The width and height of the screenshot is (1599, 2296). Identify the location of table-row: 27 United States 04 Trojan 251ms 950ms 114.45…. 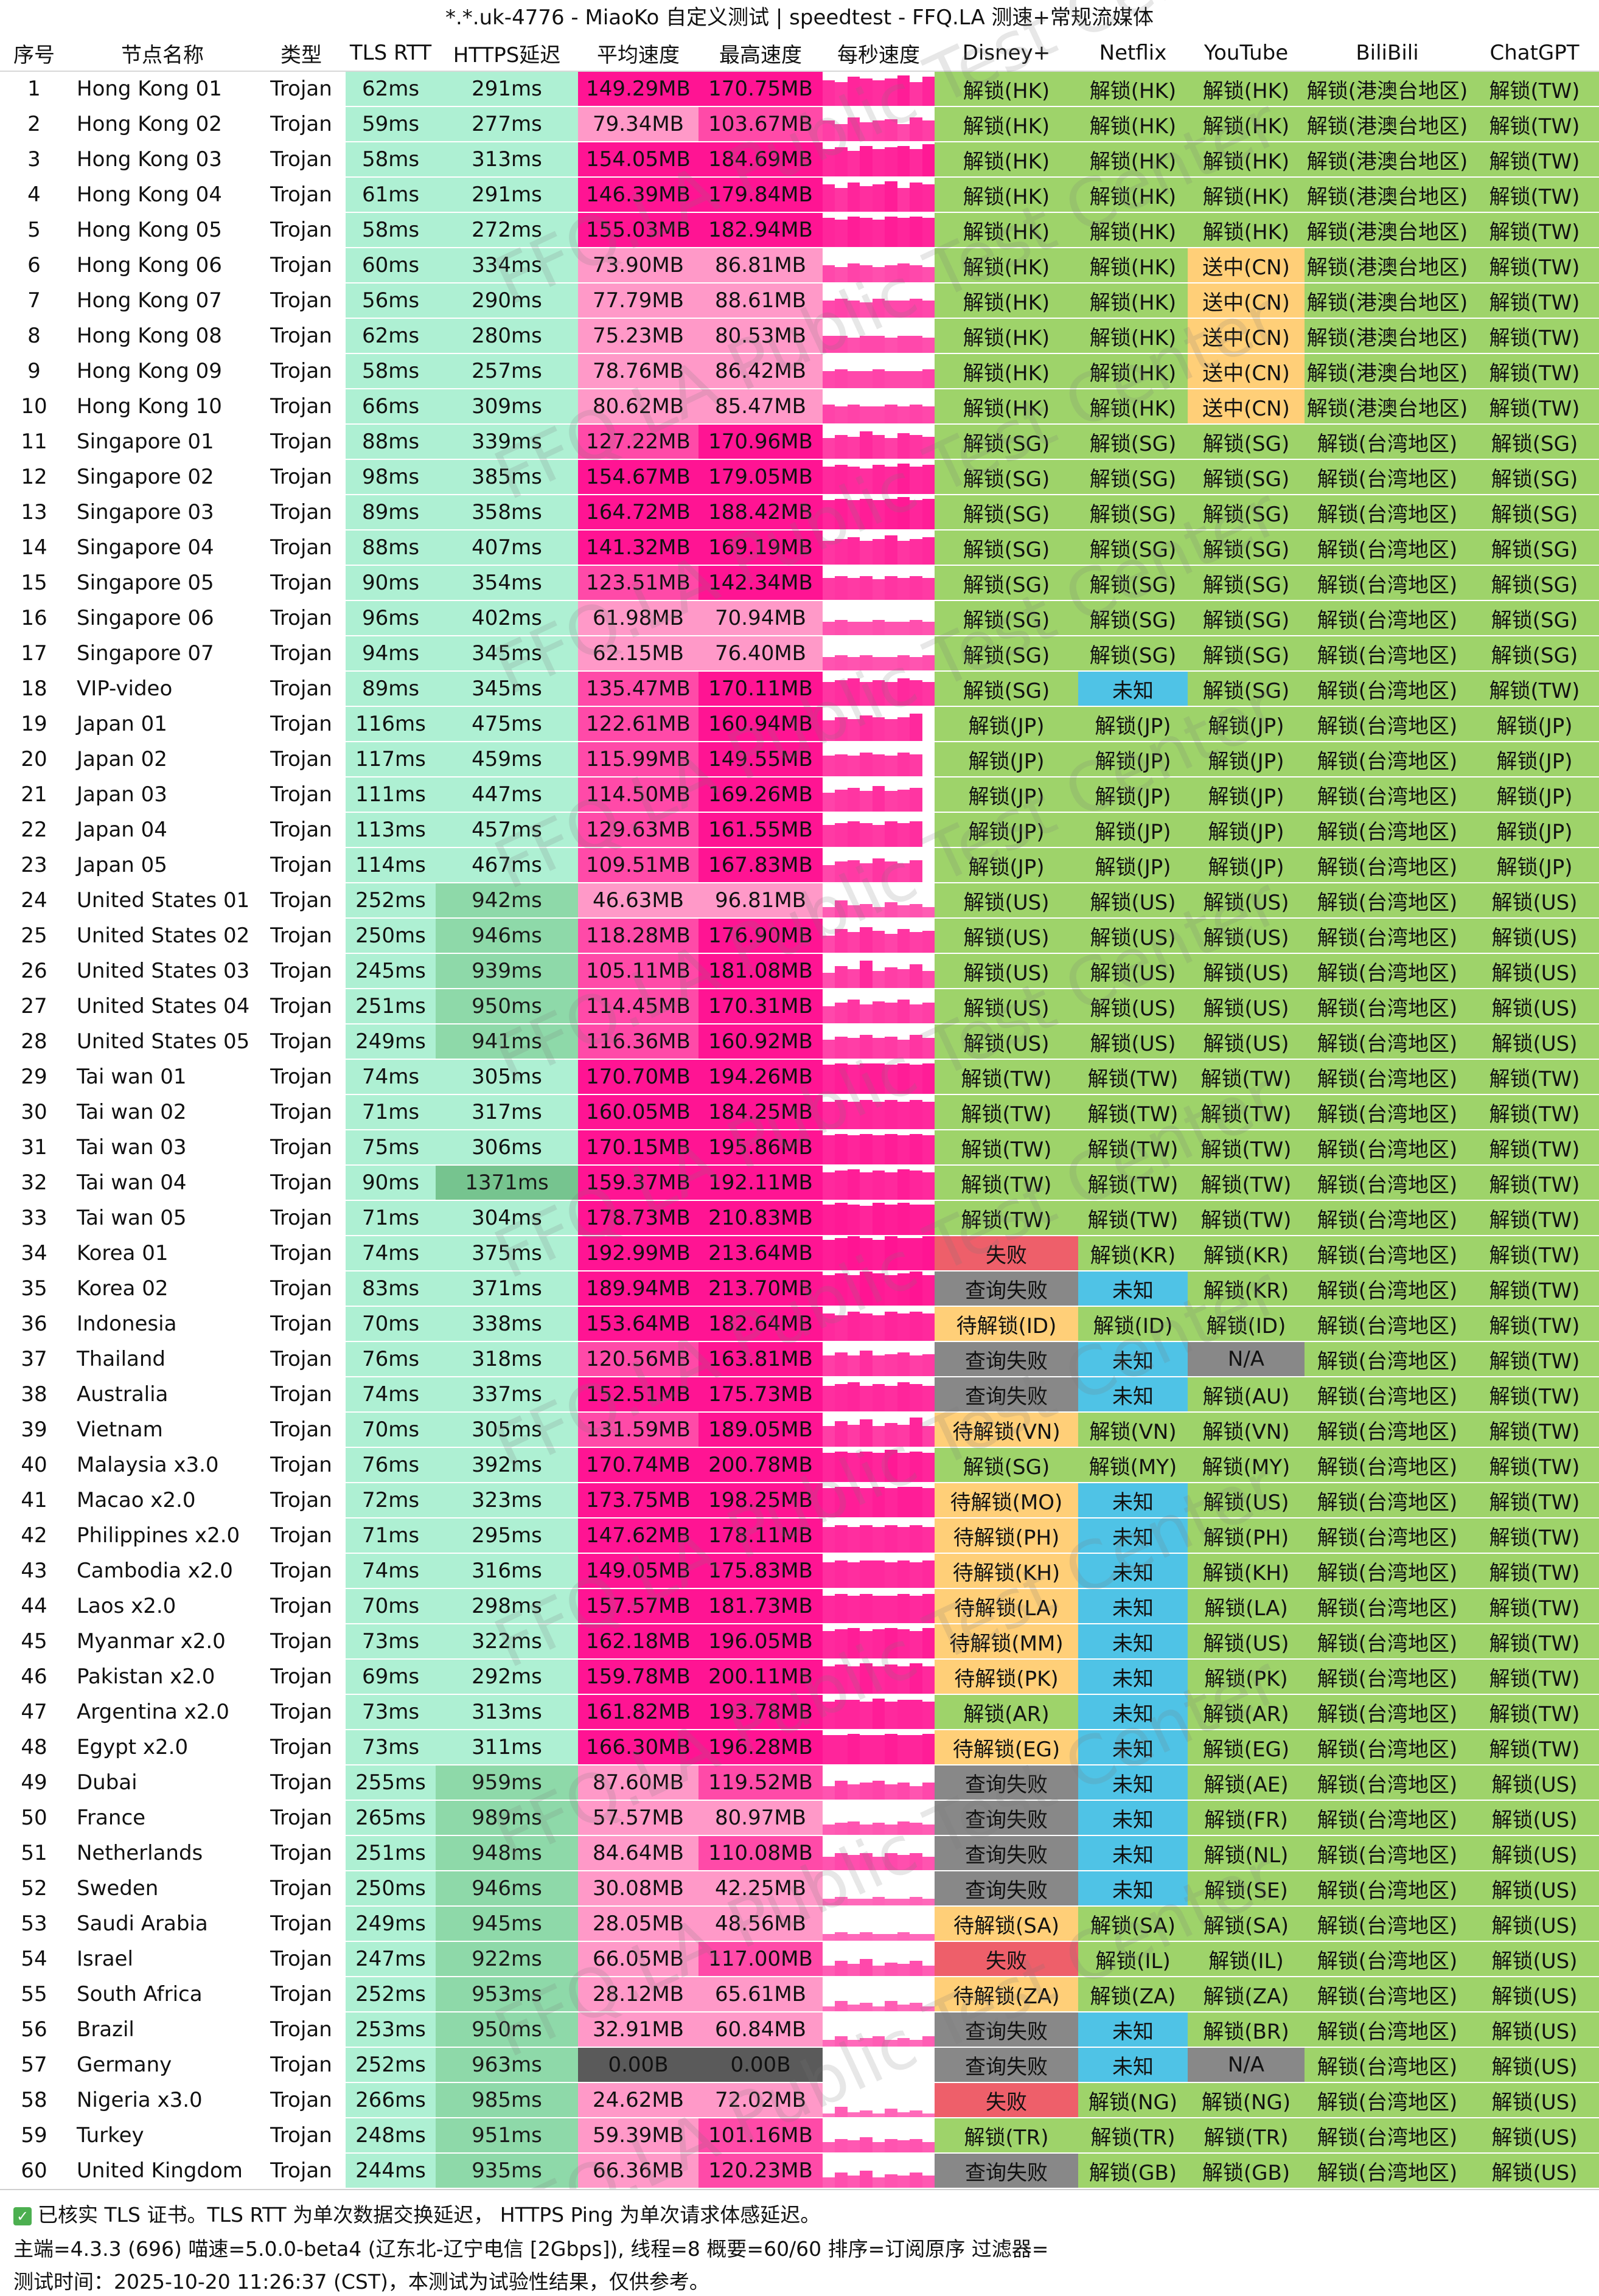
(799, 1007).